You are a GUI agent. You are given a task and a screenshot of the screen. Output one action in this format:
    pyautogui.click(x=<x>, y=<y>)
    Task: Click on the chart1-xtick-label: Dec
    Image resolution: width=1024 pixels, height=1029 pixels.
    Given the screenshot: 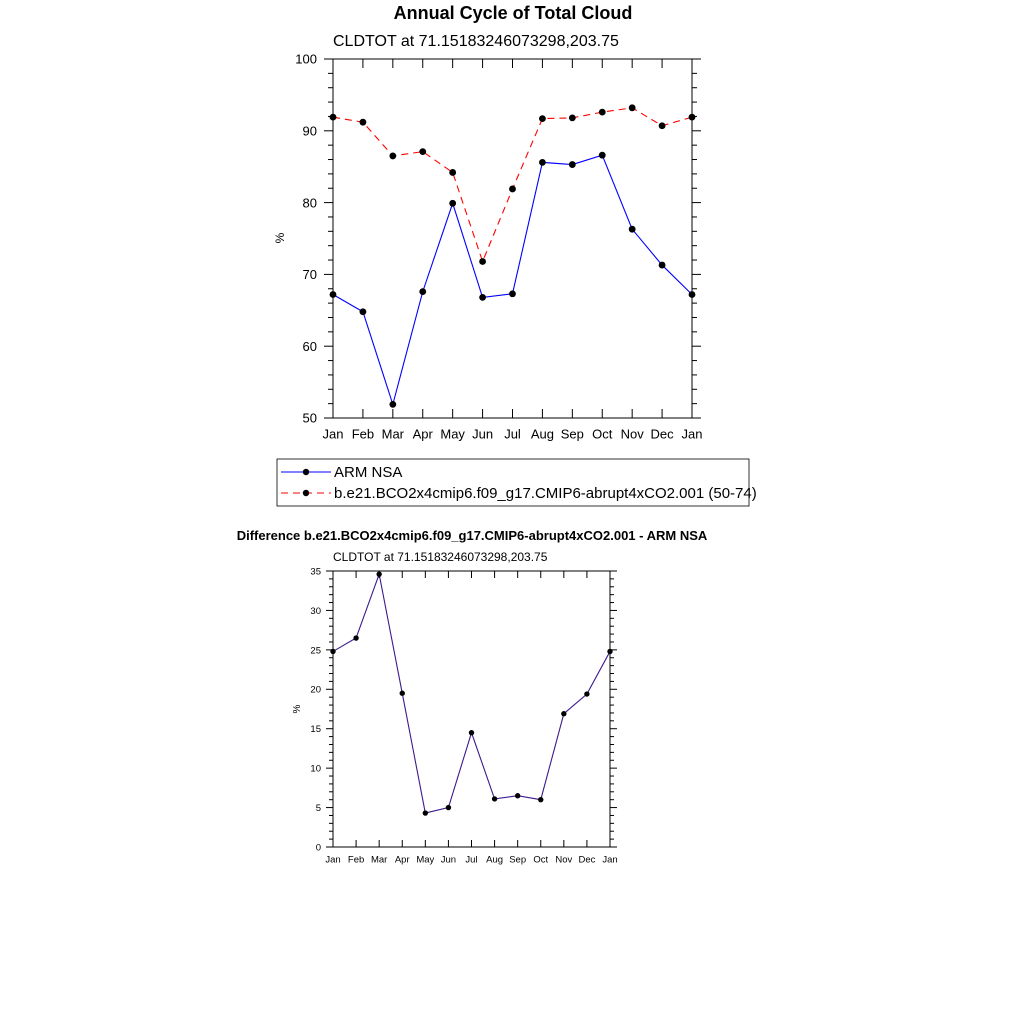 What is the action you would take?
    pyautogui.click(x=663, y=434)
    